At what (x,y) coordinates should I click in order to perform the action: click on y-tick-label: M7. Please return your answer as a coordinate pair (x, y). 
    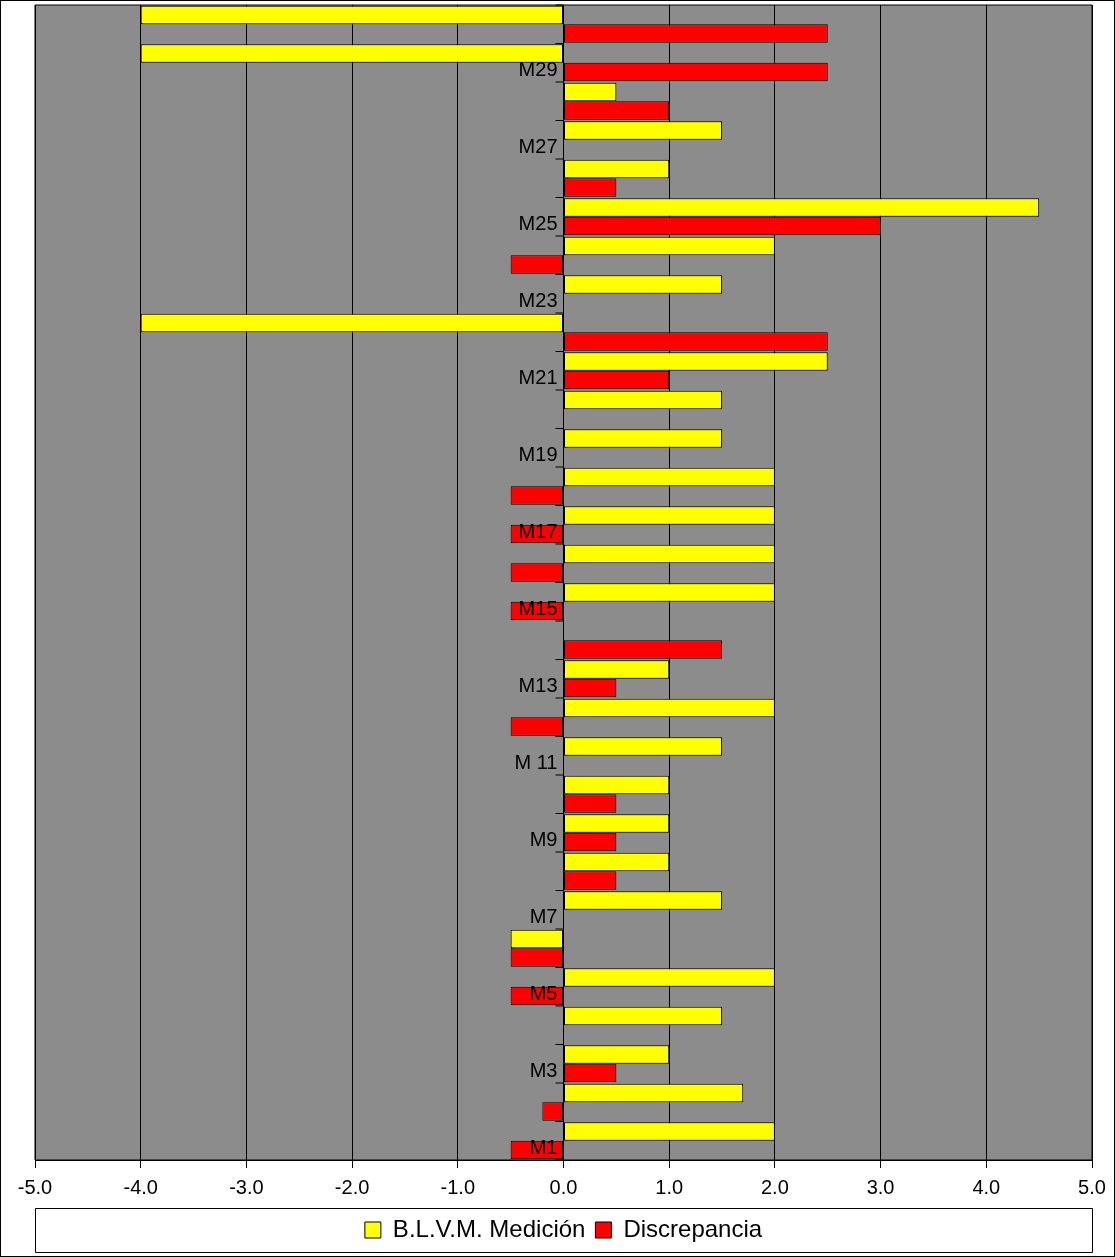
    Looking at the image, I should click on (543, 916).